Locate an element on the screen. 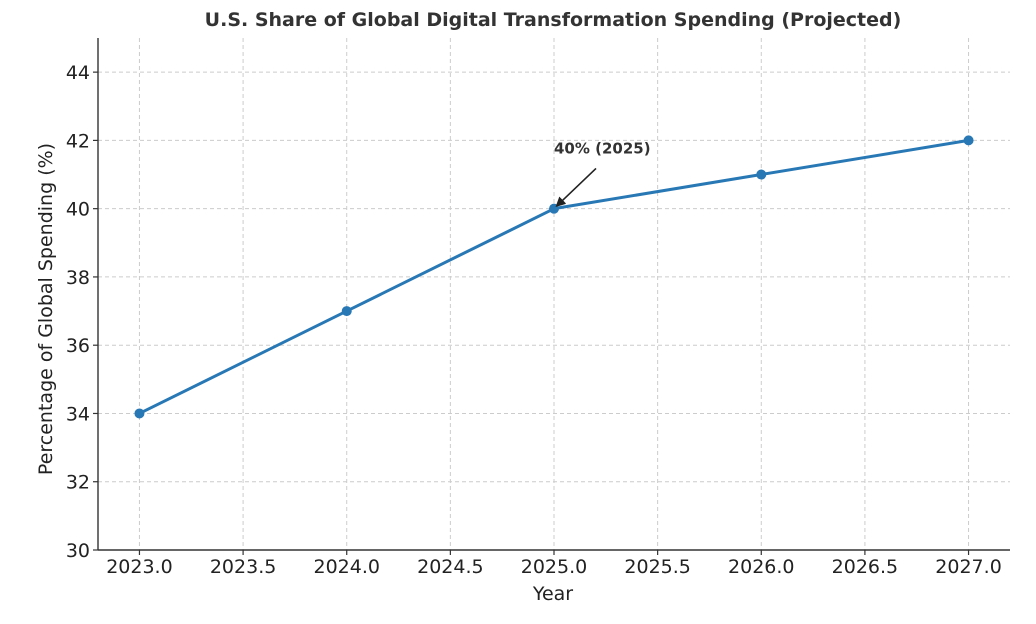 The height and width of the screenshot is (624, 1036). y-tick-label: 42 is located at coordinates (78, 141).